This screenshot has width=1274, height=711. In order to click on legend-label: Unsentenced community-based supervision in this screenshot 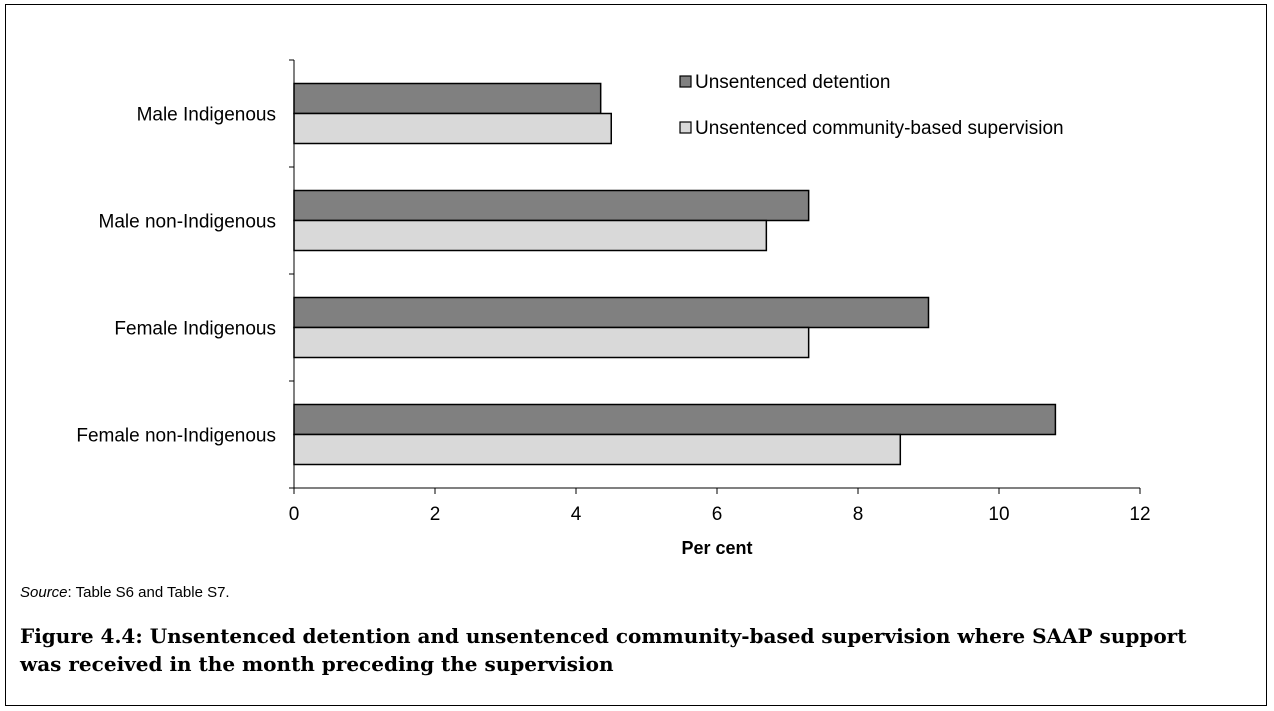, I will do `click(879, 128)`.